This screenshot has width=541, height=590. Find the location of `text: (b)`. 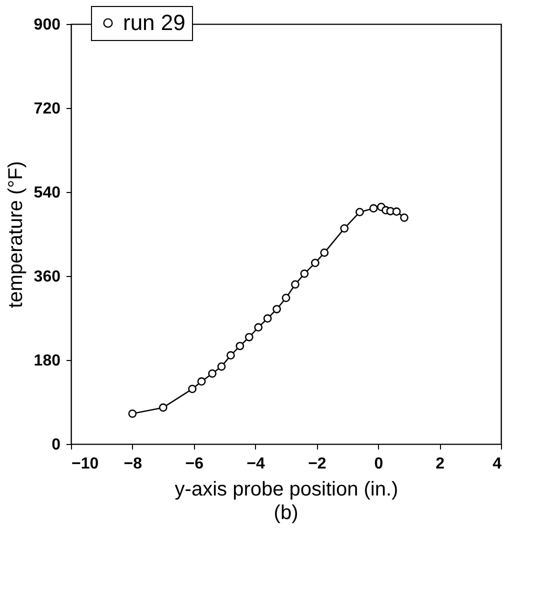

text: (b) is located at coordinates (286, 513).